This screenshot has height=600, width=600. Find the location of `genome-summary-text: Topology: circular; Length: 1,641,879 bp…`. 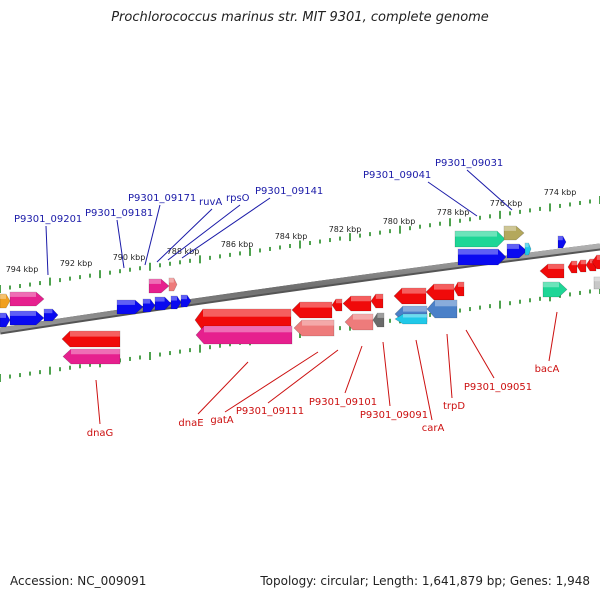

genome-summary-text: Topology: circular; Length: 1,641,879 bp… is located at coordinates (425, 581).